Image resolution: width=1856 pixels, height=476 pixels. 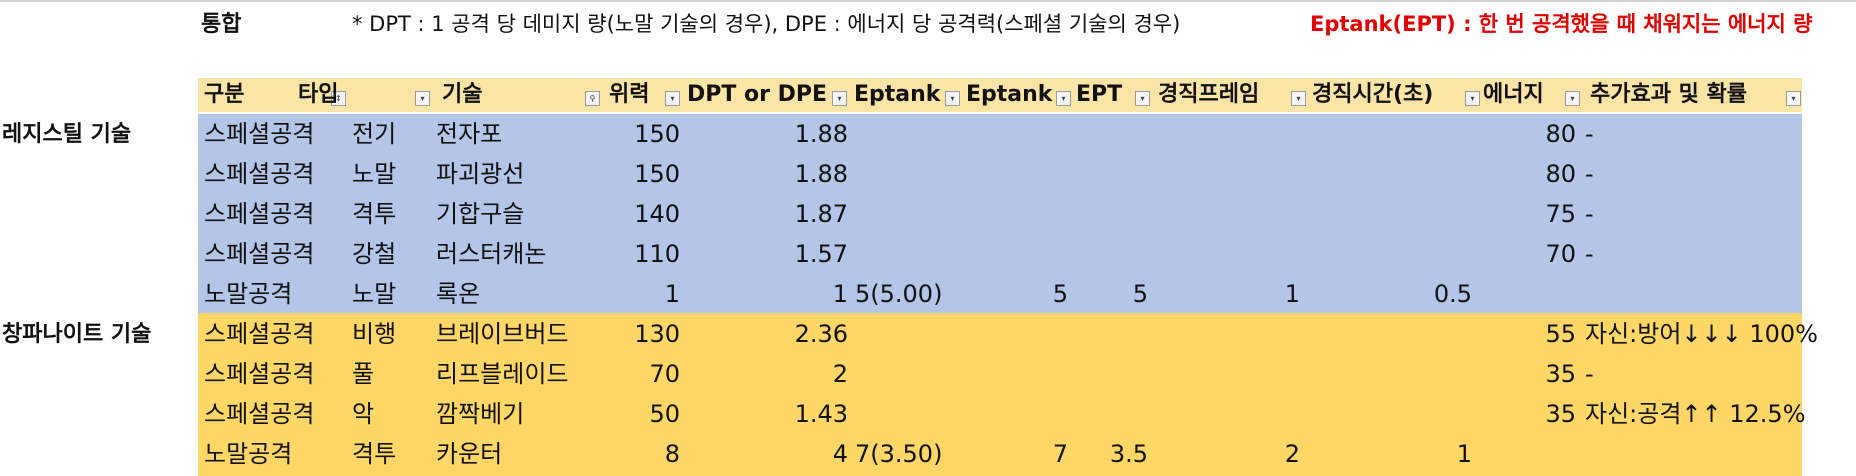 What do you see at coordinates (1452, 294) in the screenshot?
I see `cell-seconds: 0.5` at bounding box center [1452, 294].